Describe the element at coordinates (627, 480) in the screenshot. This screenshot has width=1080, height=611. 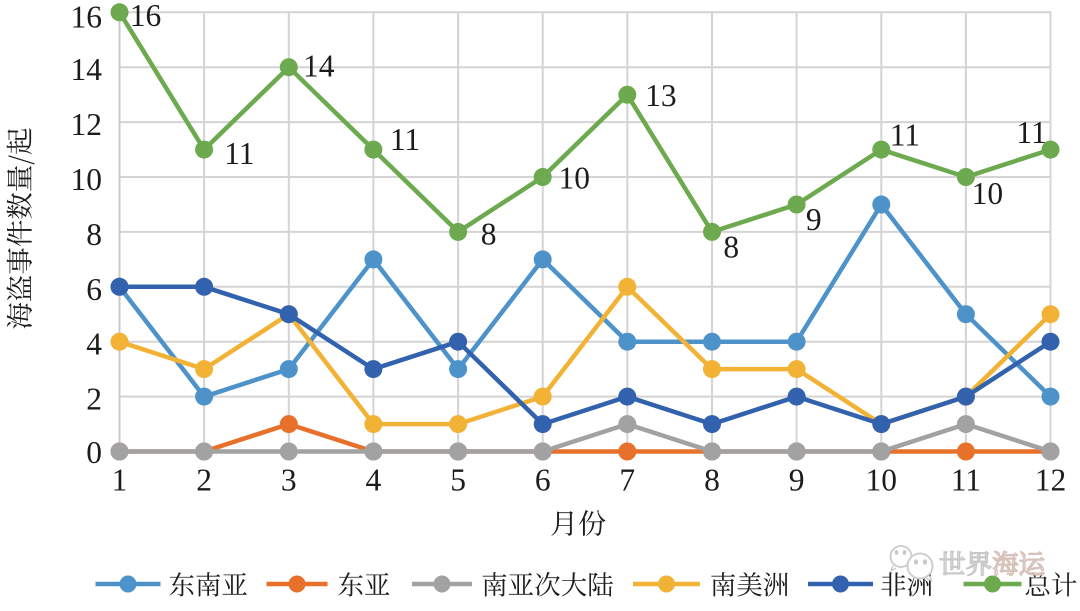
I see `svg-text: 7` at that location.